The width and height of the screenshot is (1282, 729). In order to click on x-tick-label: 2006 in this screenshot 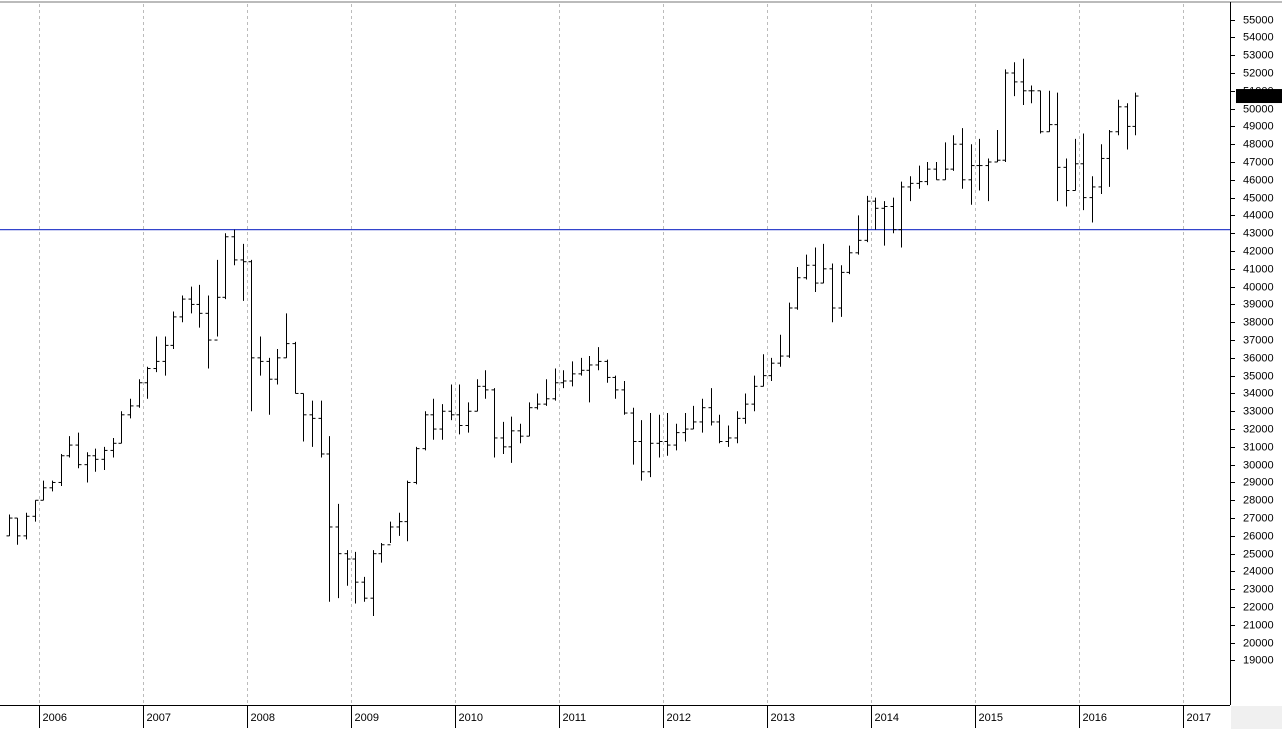, I will do `click(55, 718)`.